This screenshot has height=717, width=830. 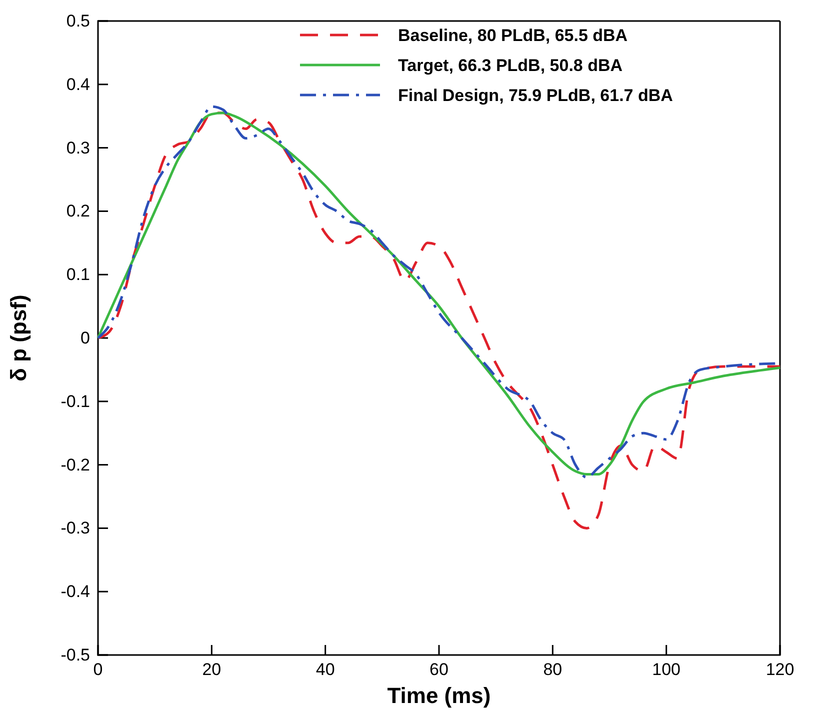 I want to click on y-tick-label: 0, so click(x=85, y=338).